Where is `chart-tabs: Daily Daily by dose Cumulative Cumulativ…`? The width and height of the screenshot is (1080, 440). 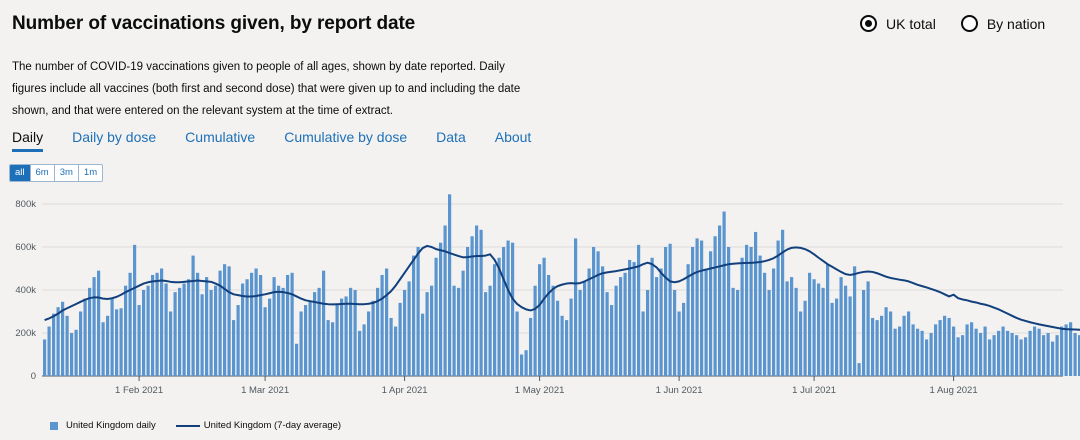 chart-tabs: Daily Daily by dose Cumulative Cumulativ… is located at coordinates (286, 140).